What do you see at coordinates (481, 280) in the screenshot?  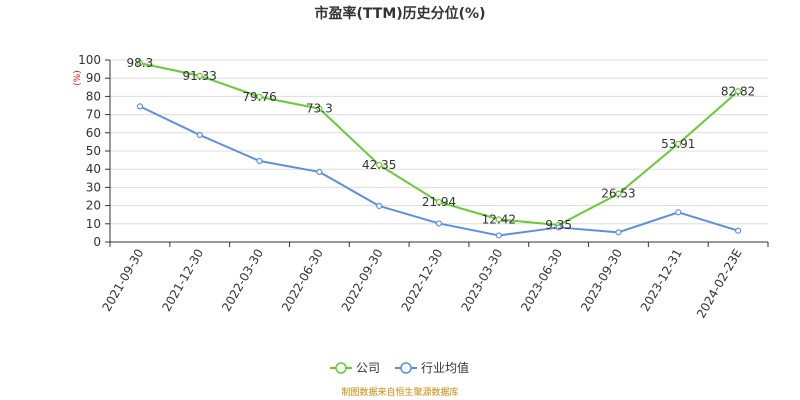 I see `x-tick-label: 2023-03-30` at bounding box center [481, 280].